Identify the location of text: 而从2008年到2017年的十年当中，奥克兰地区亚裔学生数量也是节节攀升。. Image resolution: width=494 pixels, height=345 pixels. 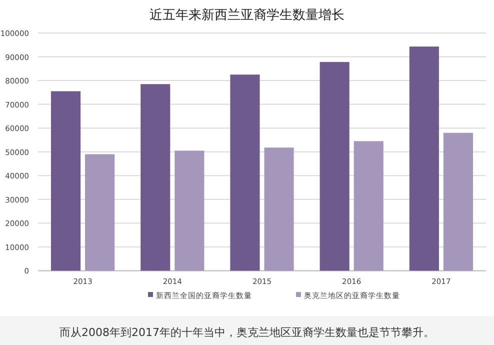
(247, 332).